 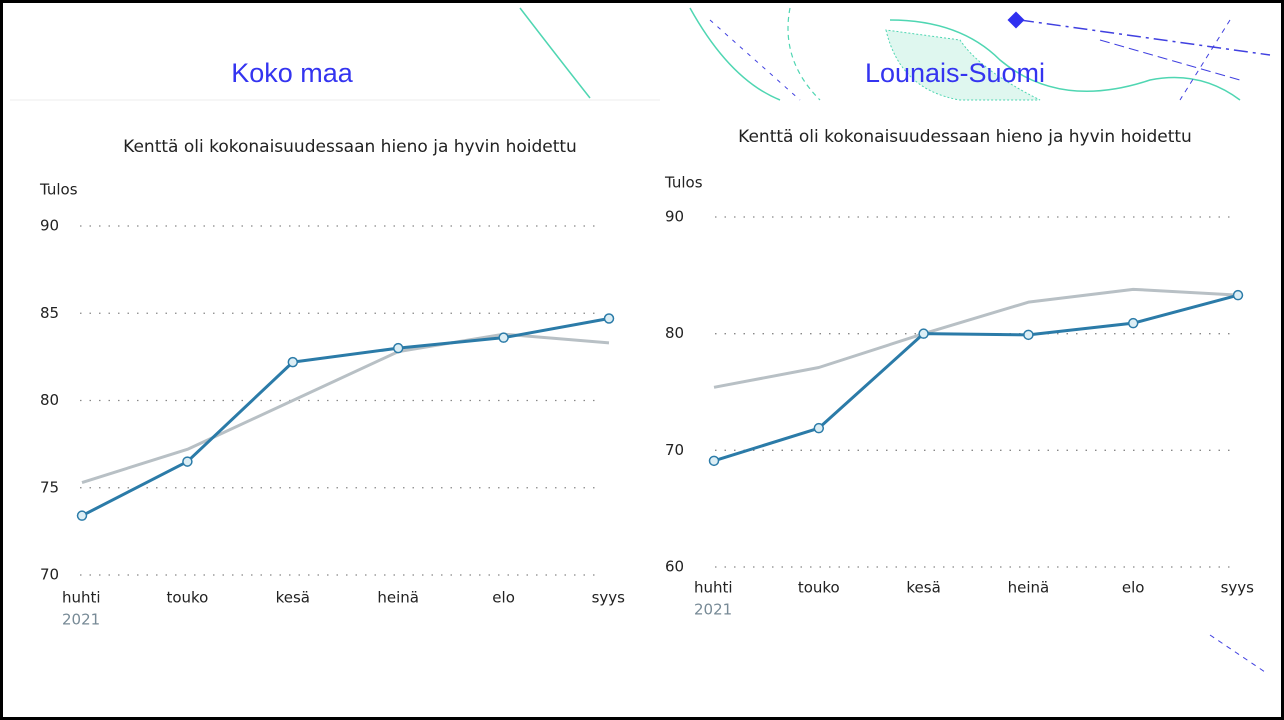 What do you see at coordinates (674, 567) in the screenshot?
I see `y-tick-label: 60` at bounding box center [674, 567].